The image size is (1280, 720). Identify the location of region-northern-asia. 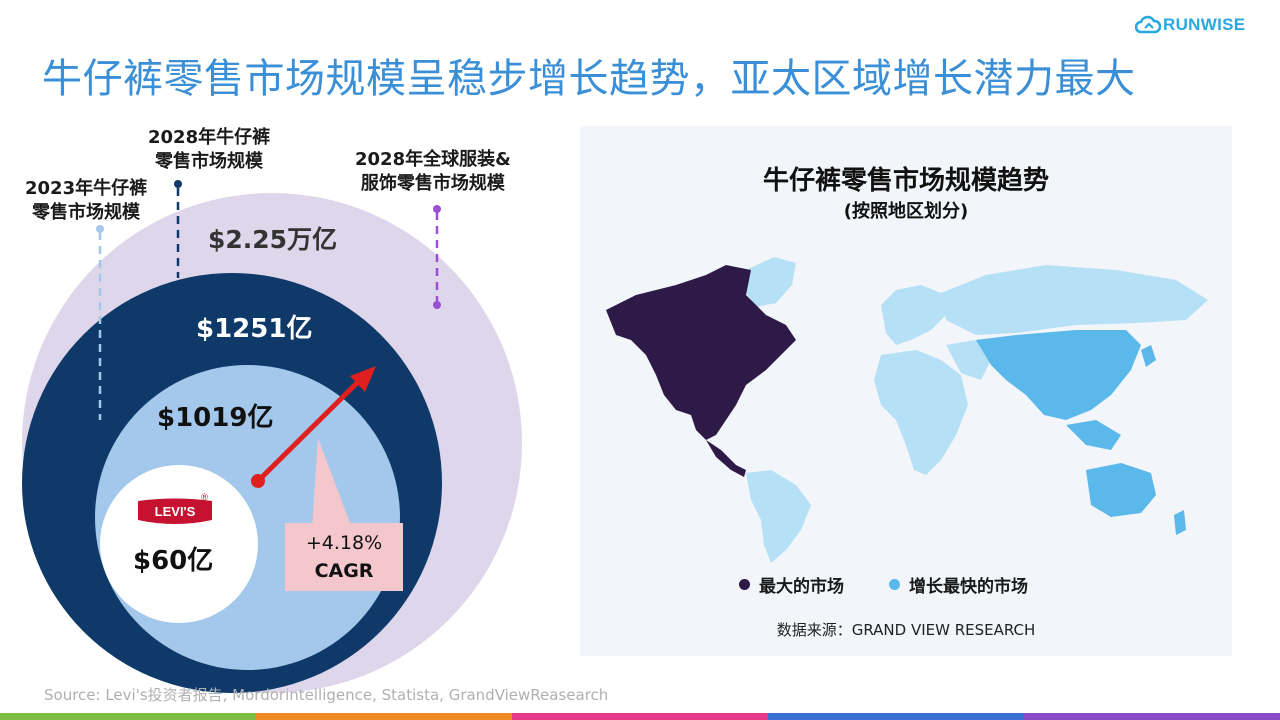
(1074, 300).